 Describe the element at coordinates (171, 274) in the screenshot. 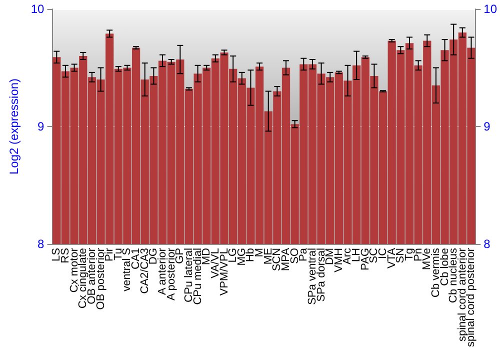

I see `x-tick-label: A posterior` at that location.